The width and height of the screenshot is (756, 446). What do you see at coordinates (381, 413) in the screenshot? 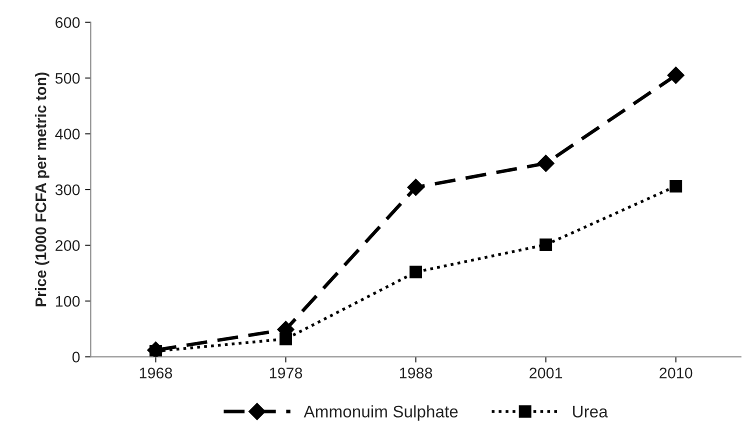
I see `legend-label: Ammonuim Sulphate` at bounding box center [381, 413].